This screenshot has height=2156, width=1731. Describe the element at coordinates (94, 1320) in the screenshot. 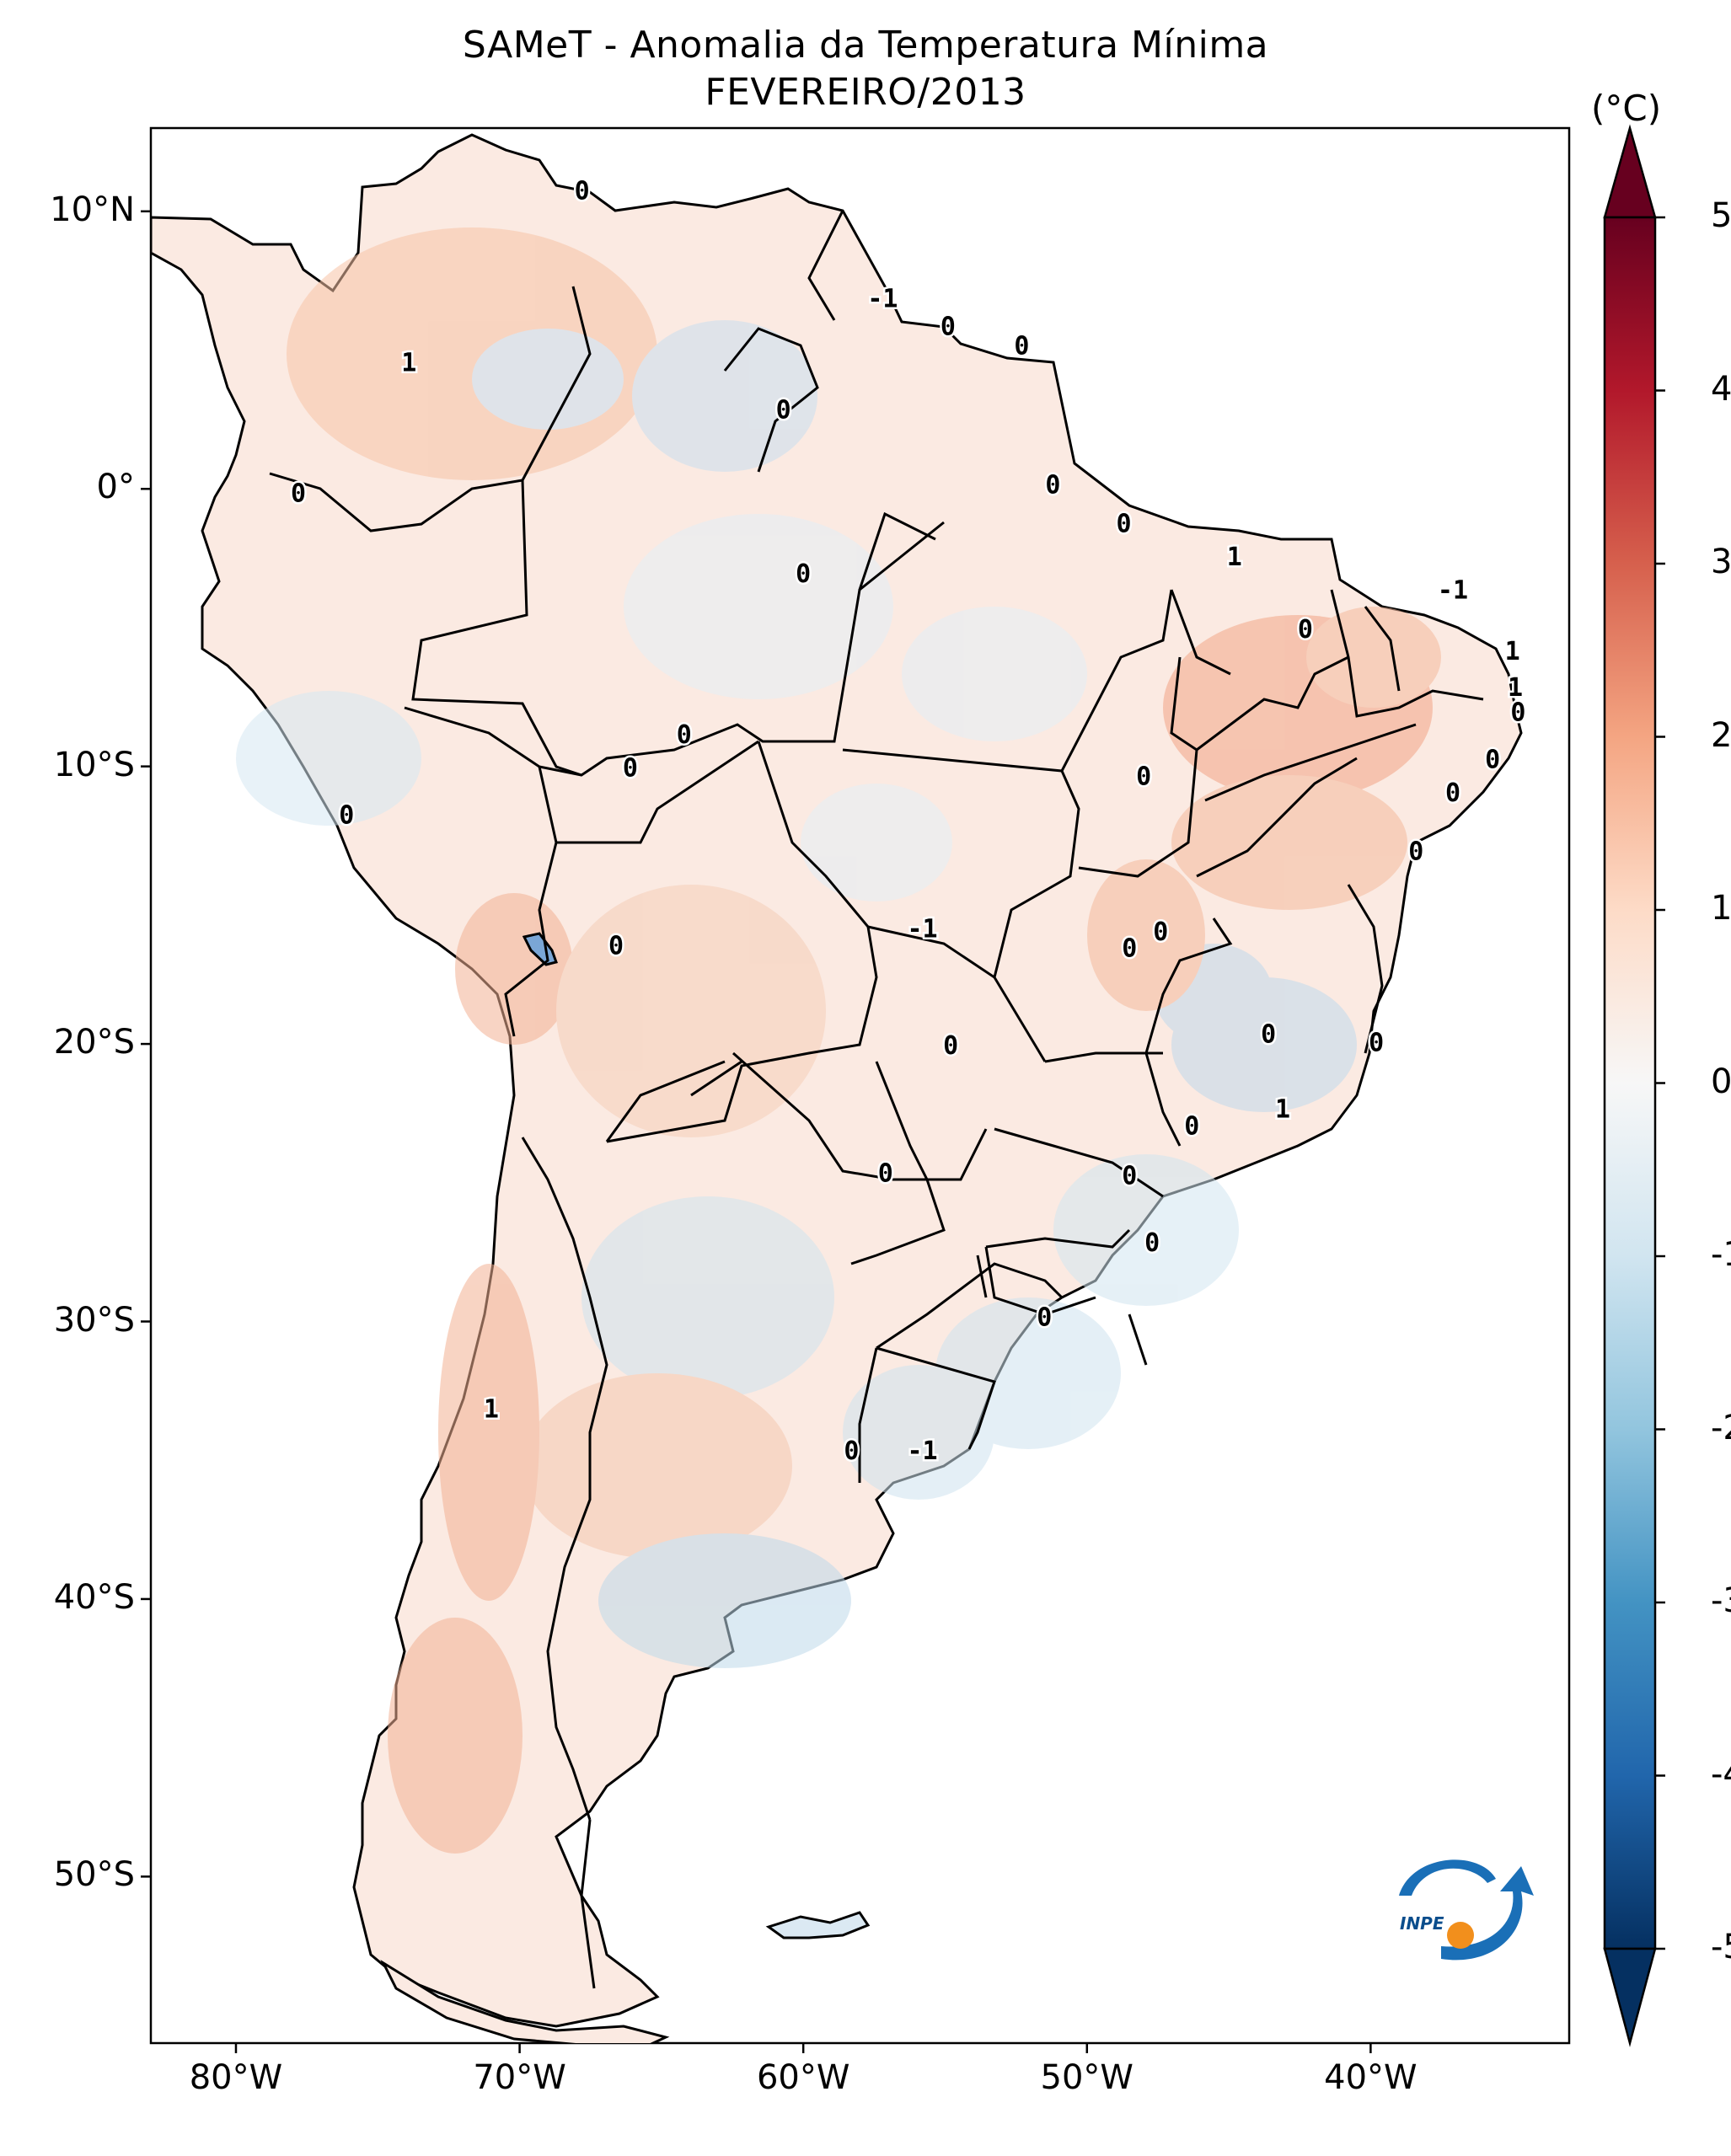

I see `latitude-tick-label: 30°S` at that location.